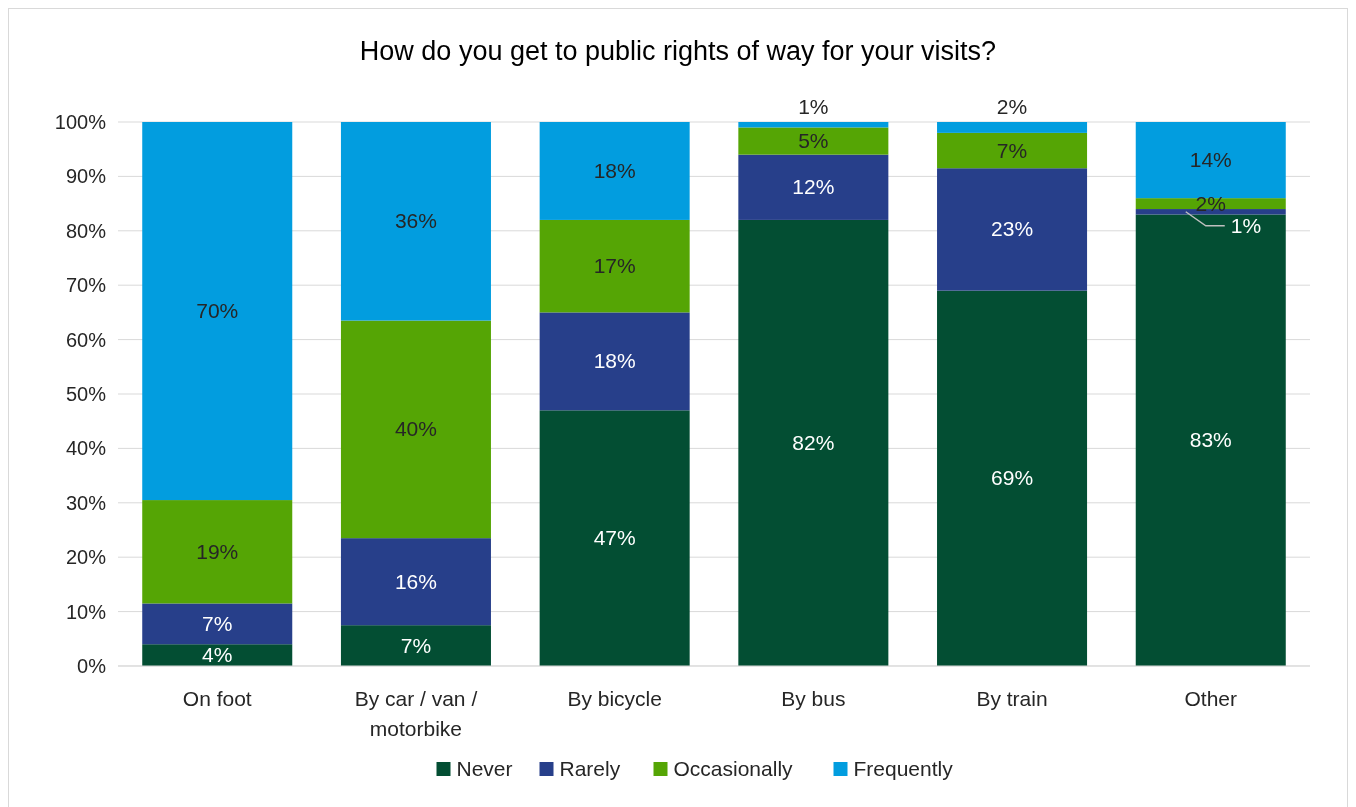 The width and height of the screenshot is (1356, 807). I want to click on data-label: 4%, so click(217, 655).